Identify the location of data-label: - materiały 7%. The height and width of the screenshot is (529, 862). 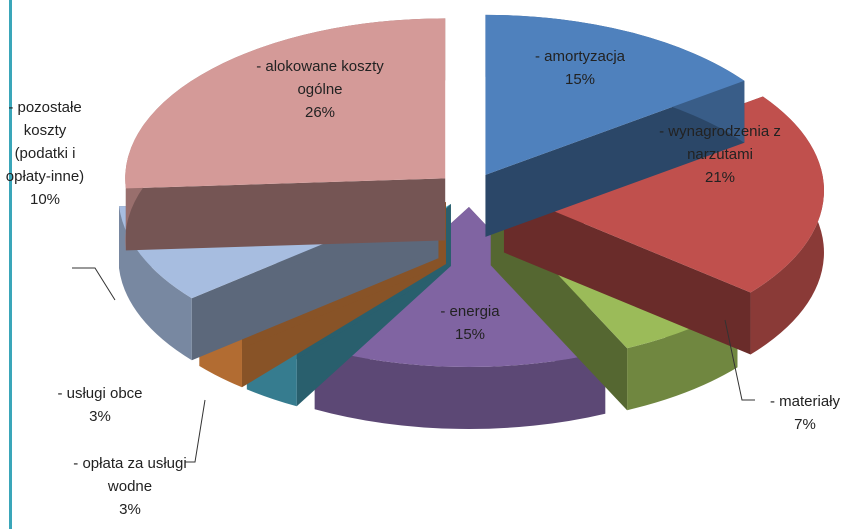
(805, 413).